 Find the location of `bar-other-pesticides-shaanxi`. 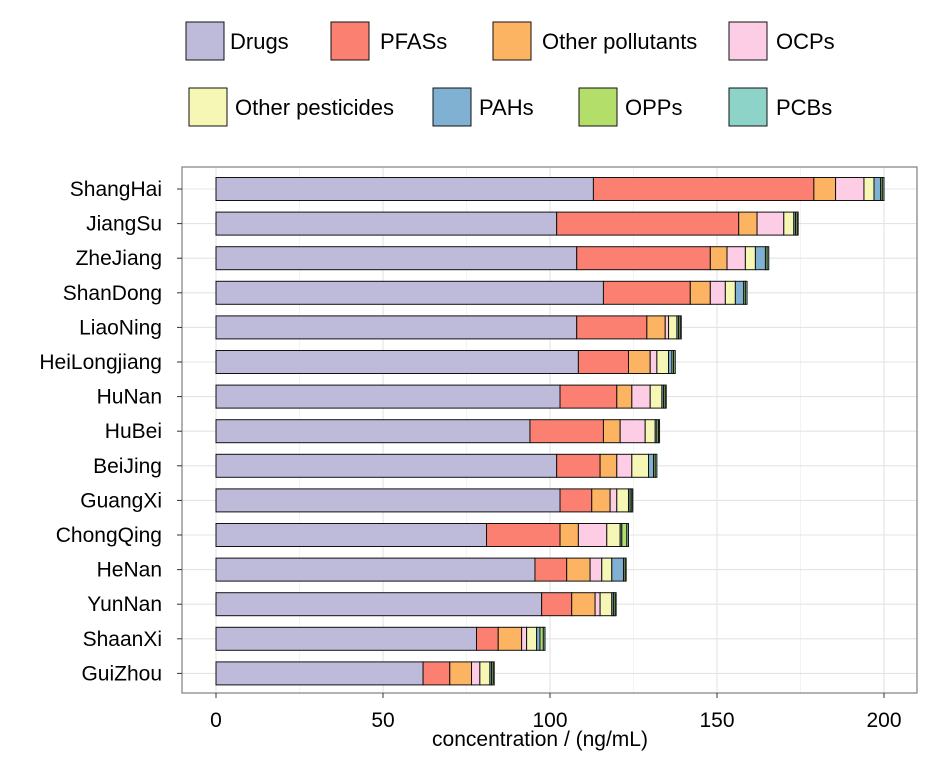

bar-other-pesticides-shaanxi is located at coordinates (532, 638).